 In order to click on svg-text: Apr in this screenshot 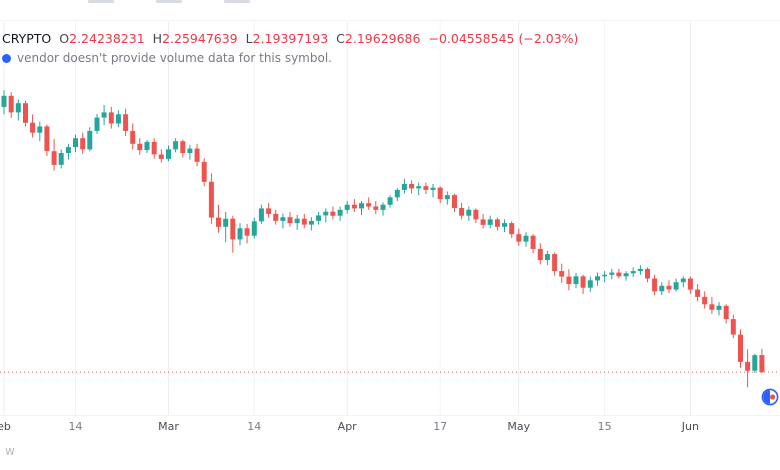, I will do `click(348, 426)`.